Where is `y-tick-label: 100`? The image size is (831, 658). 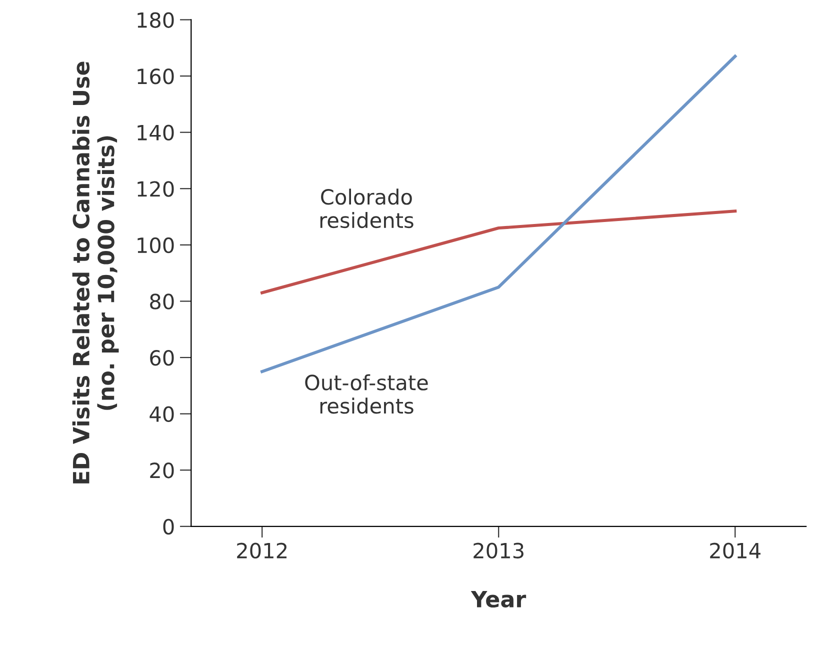
y-tick-label: 100 is located at coordinates (156, 245).